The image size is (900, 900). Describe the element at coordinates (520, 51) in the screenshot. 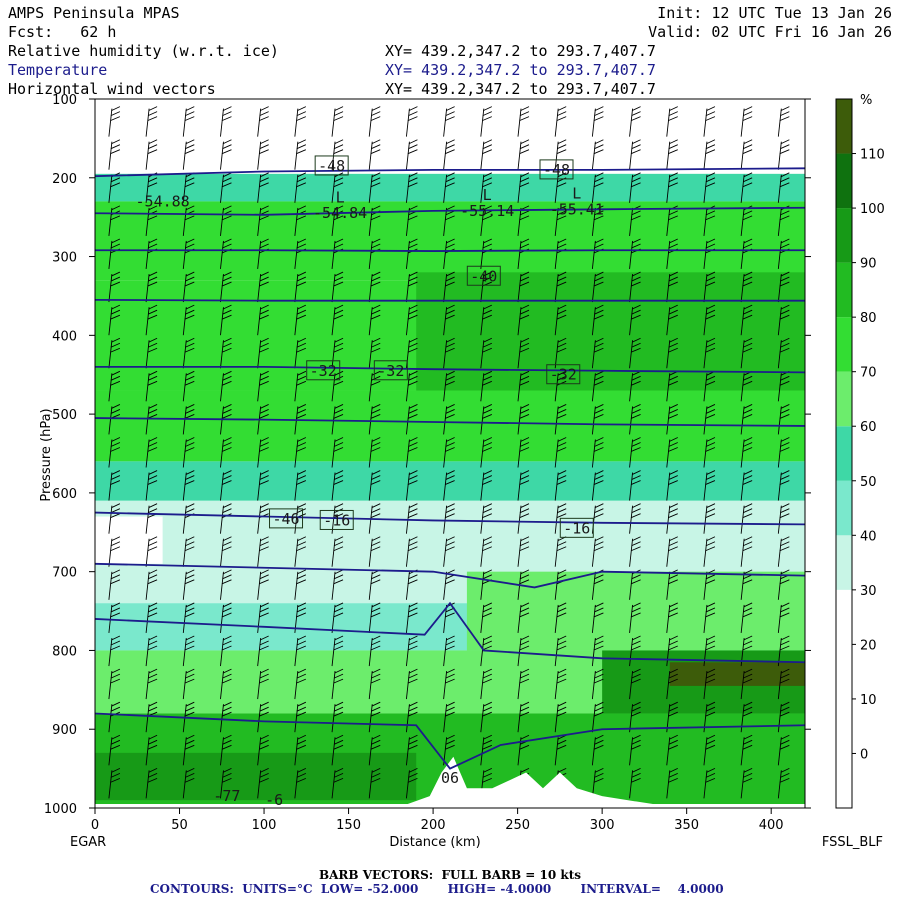

I see `field-xy-rh: XY= 439.2,347.2 to 293.7,407.7` at that location.